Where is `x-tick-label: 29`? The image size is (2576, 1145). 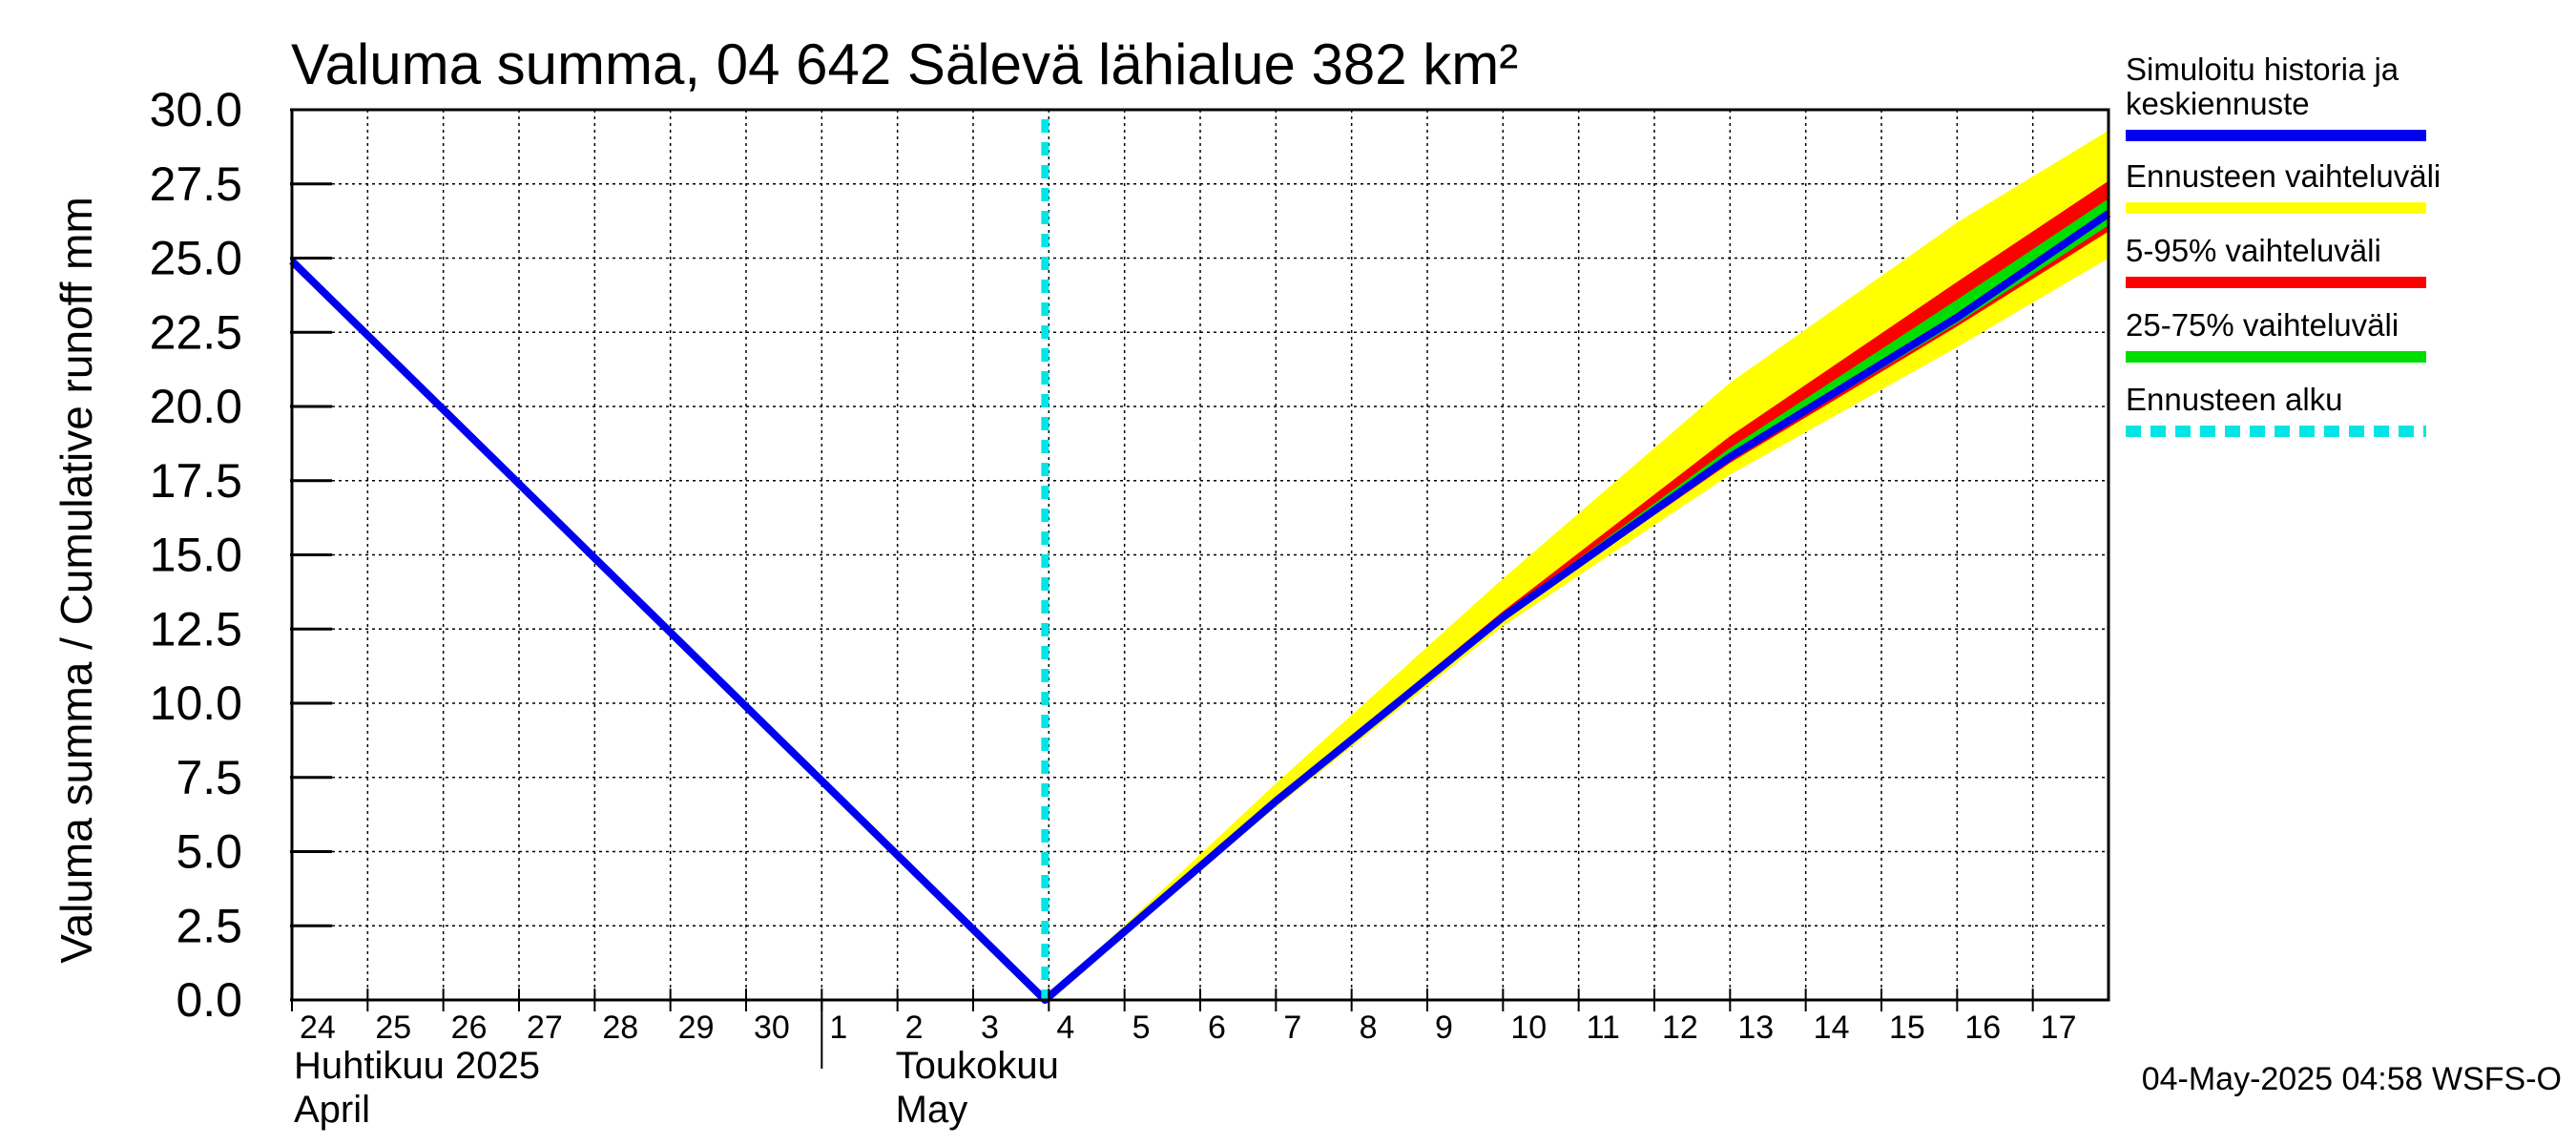
x-tick-label: 29 is located at coordinates (696, 1028).